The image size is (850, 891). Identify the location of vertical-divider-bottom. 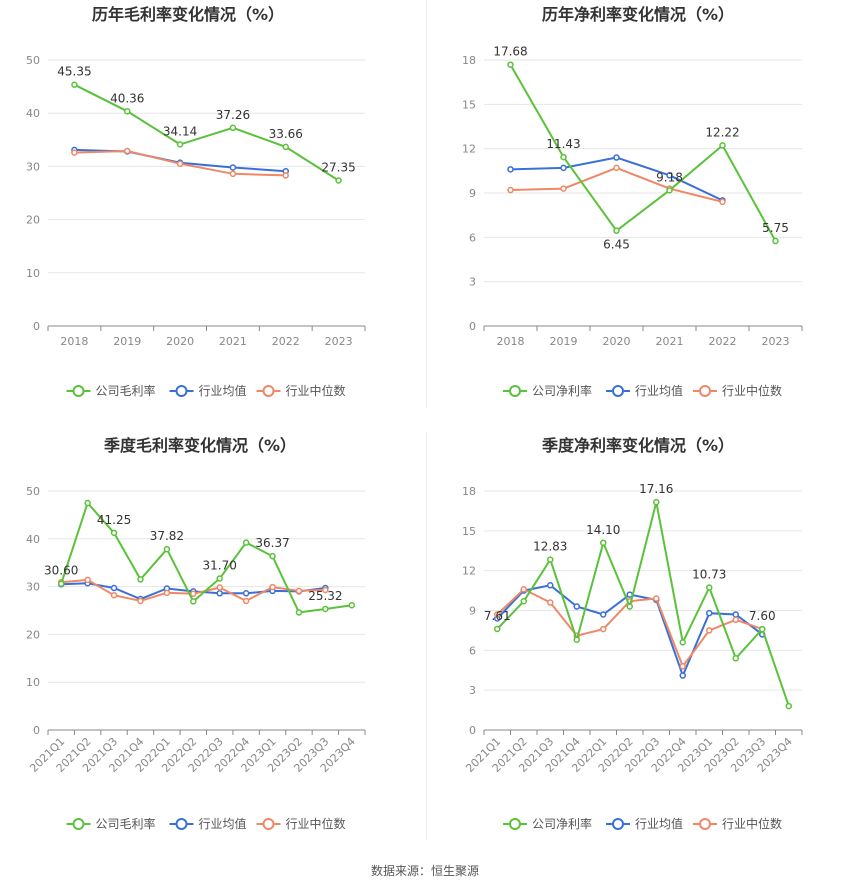
(426, 636).